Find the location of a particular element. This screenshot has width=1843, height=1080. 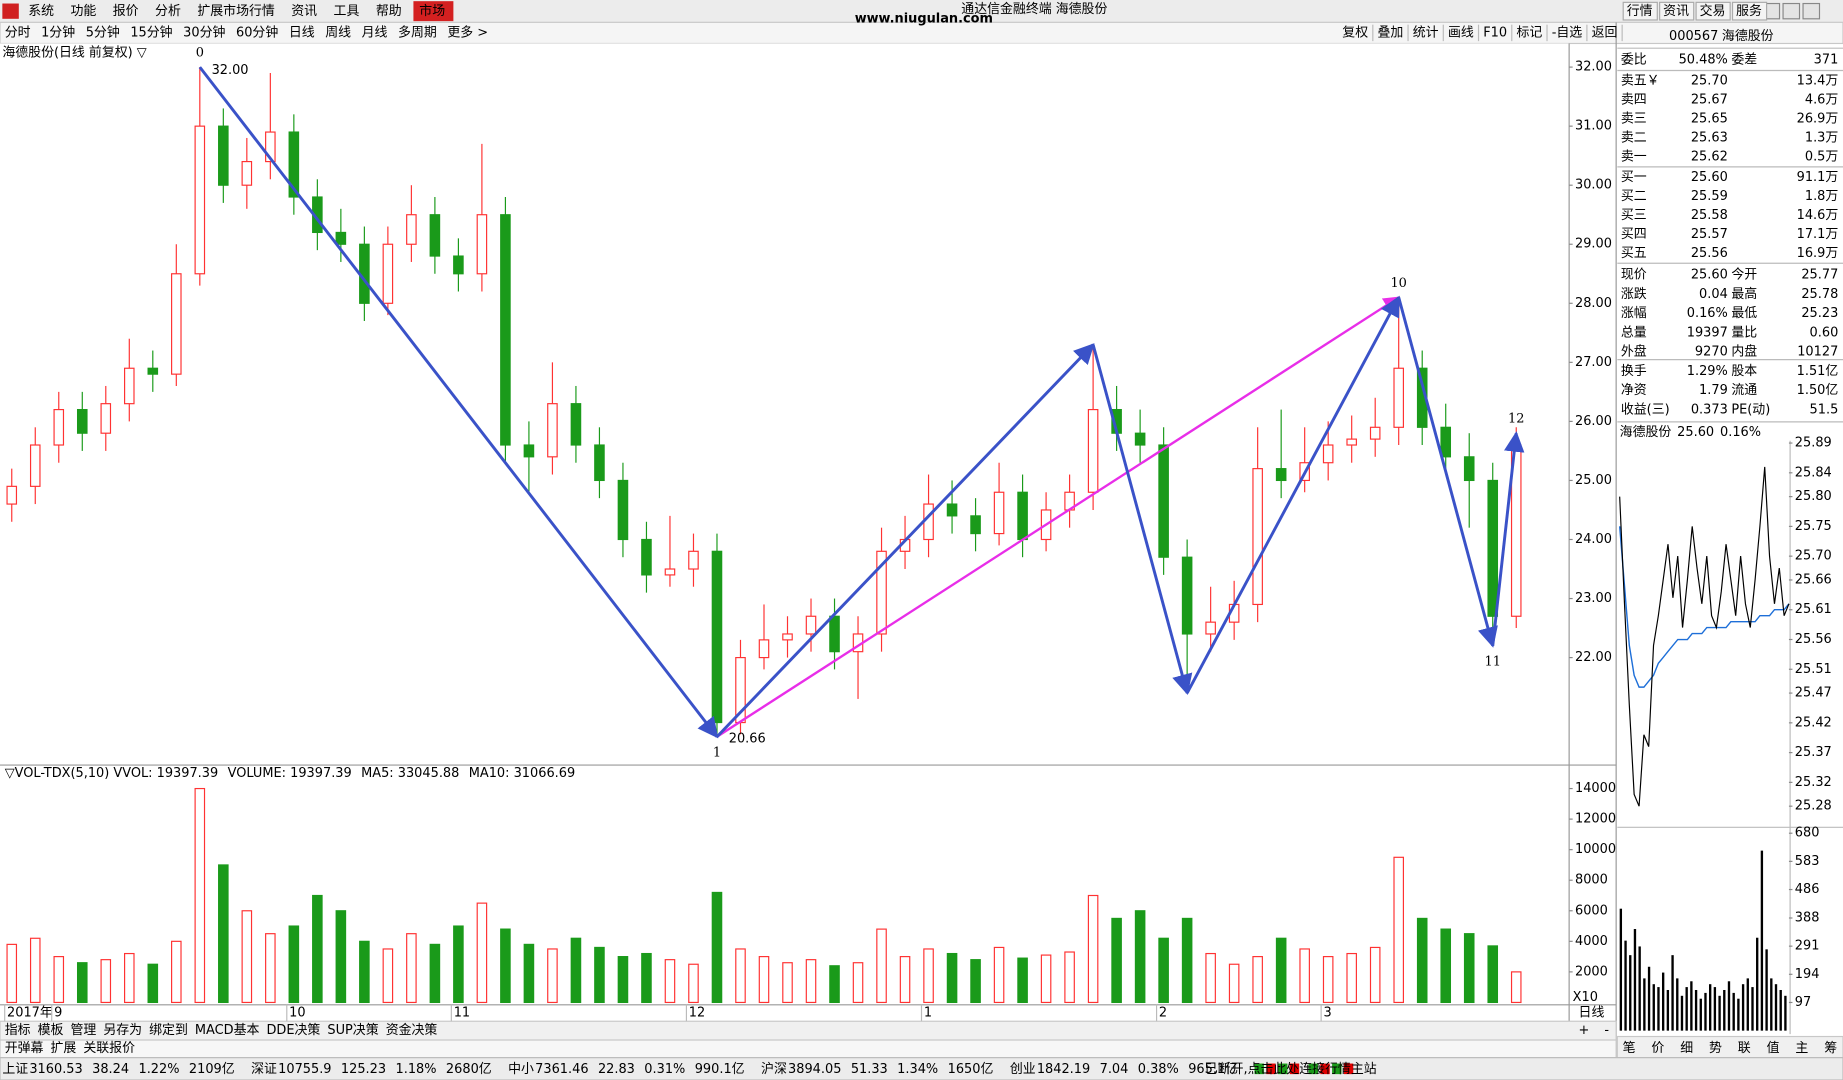

book-label: 买三 is located at coordinates (1634, 215).